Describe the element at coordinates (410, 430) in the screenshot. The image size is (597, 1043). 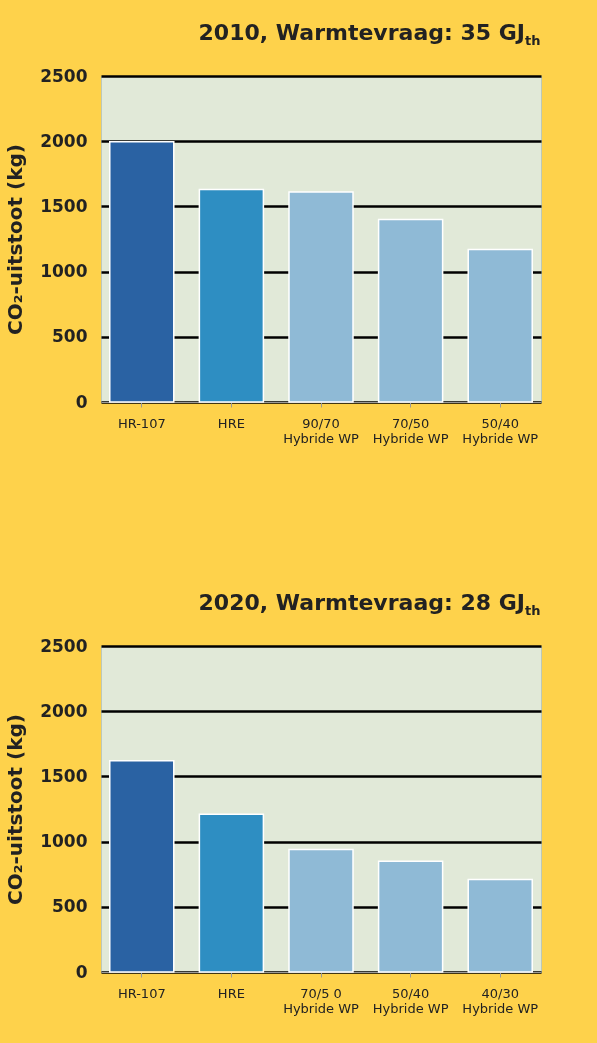
I see `x-tick-label: 70/50 Hybride WP` at that location.